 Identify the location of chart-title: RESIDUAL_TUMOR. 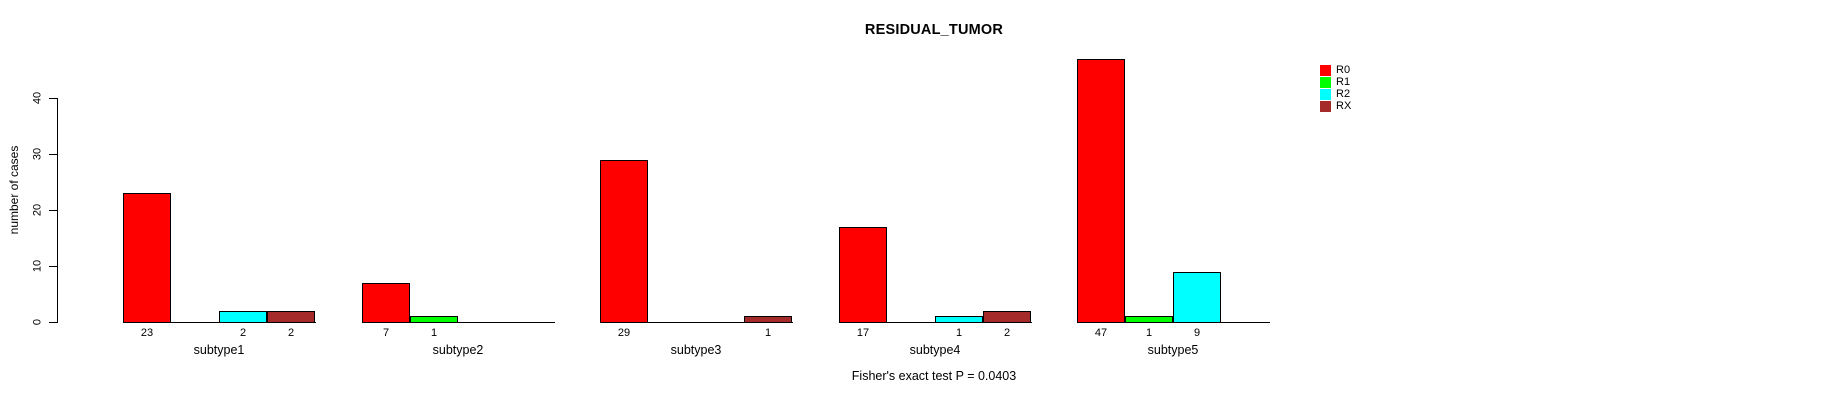
(934, 30).